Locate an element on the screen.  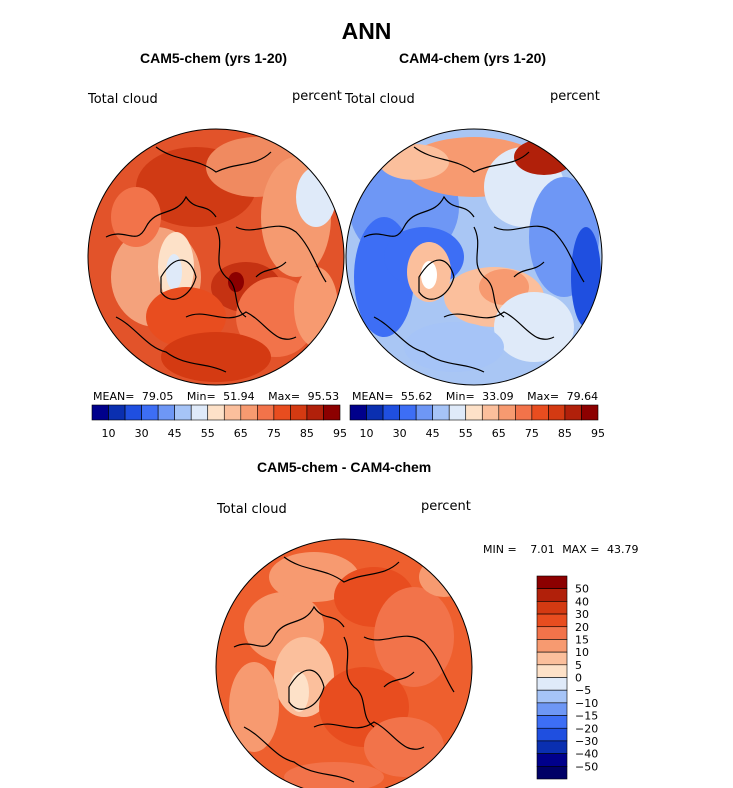
colorbar-tick-label: 15 is located at coordinates (582, 639).